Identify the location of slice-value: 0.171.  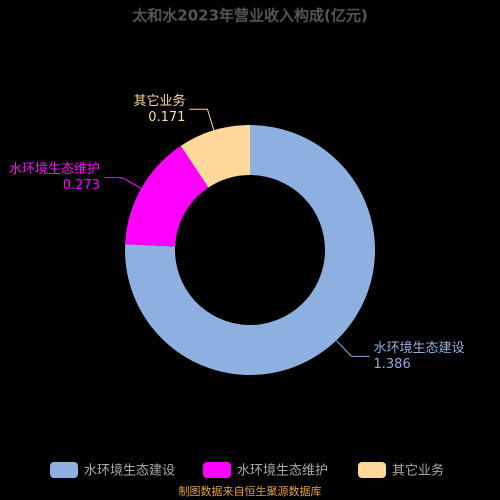
(166, 117).